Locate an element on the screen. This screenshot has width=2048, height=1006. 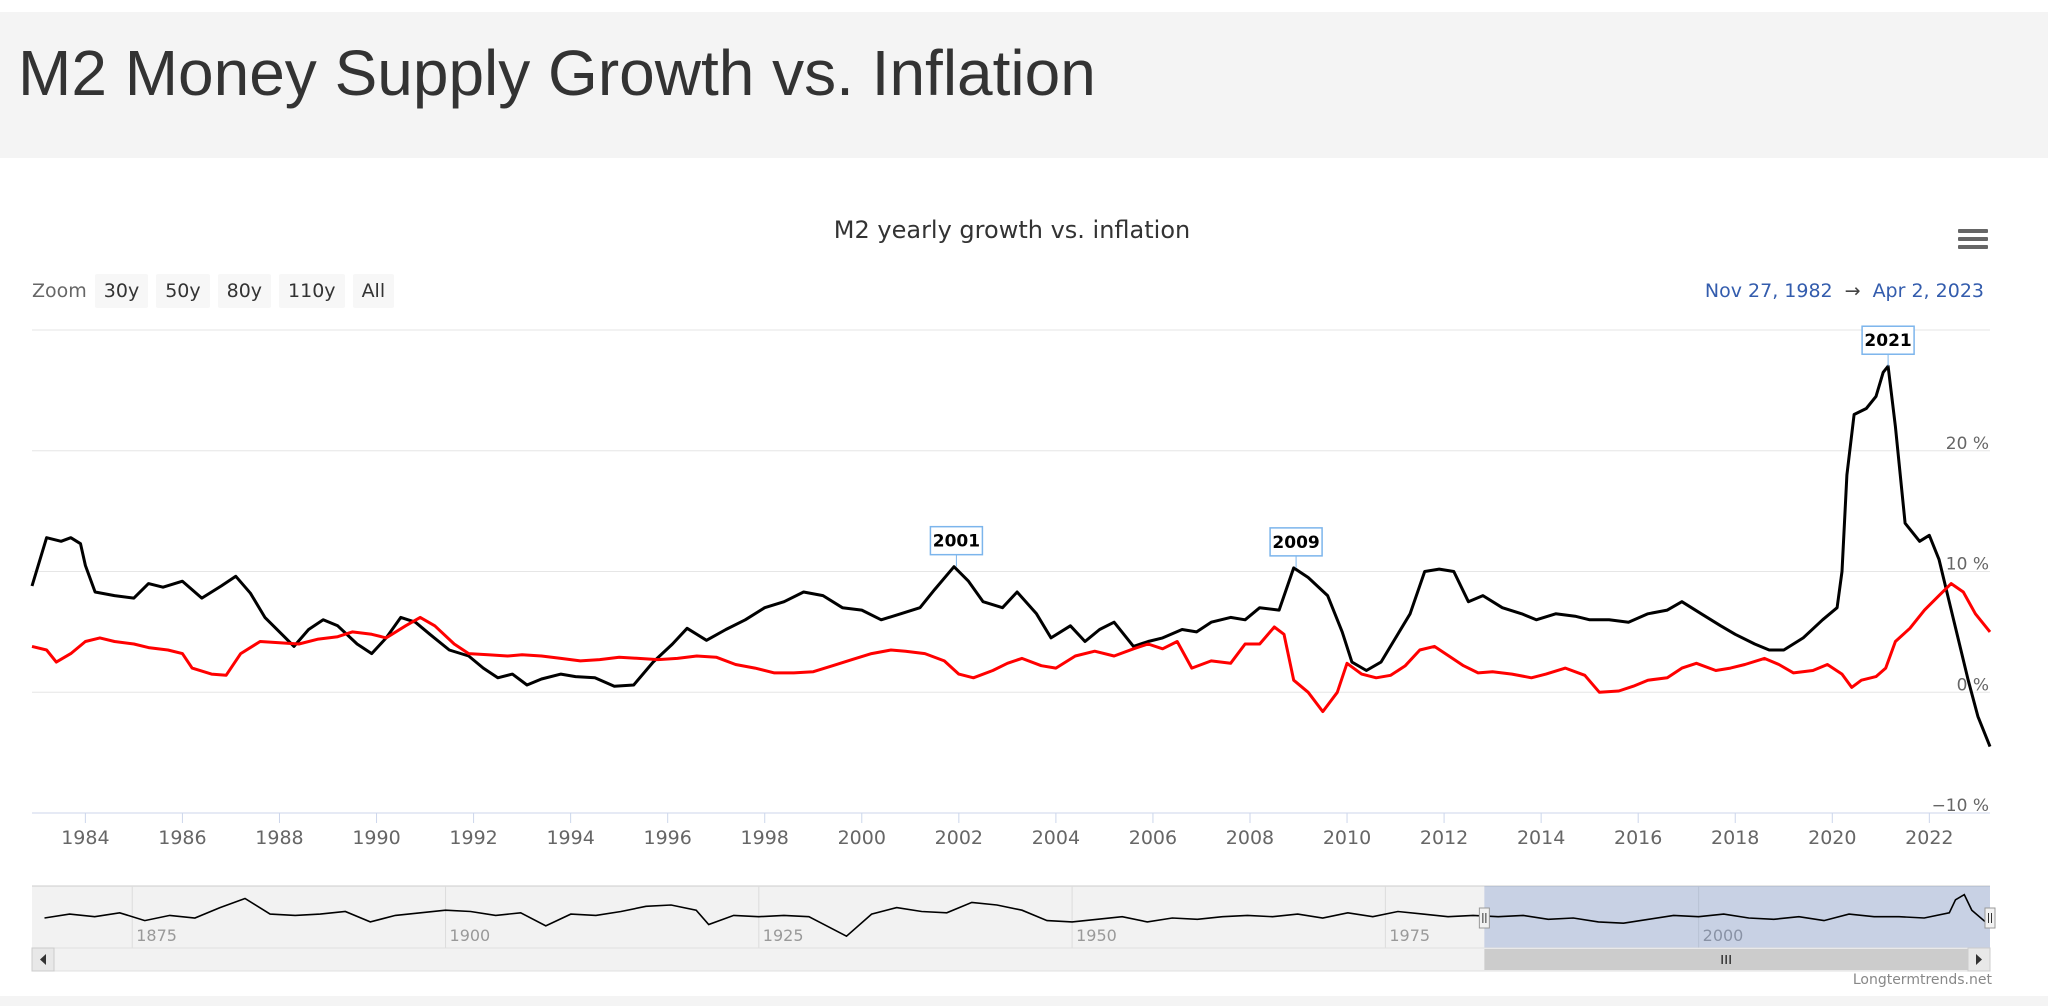
credits-link: Longtermtrends.net is located at coordinates (1922, 980).